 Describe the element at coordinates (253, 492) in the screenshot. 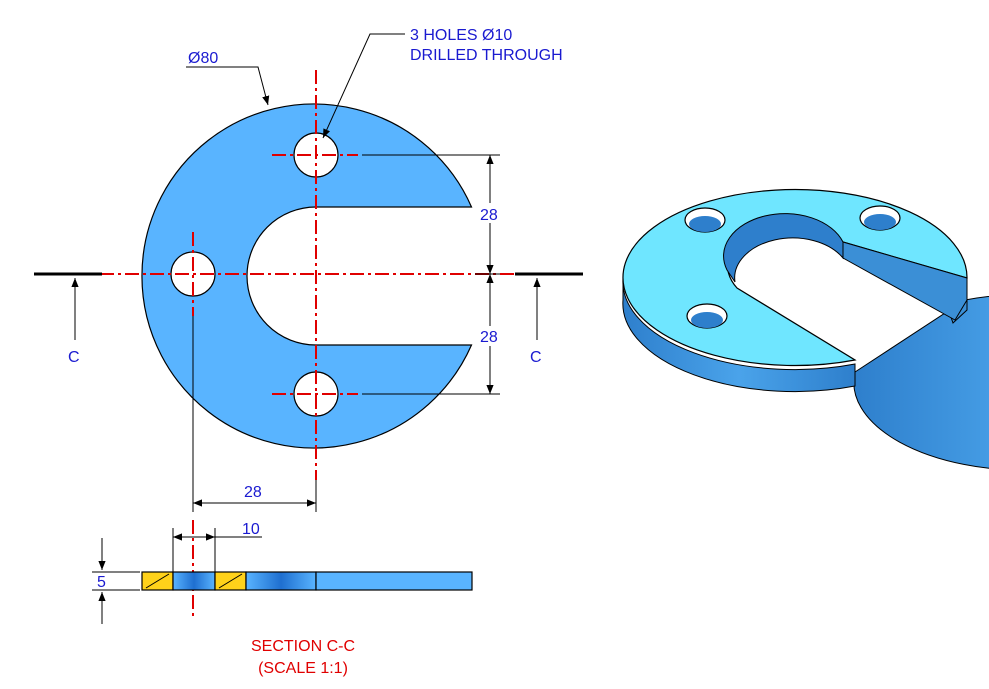

I see `dim-horizontal: 28` at that location.